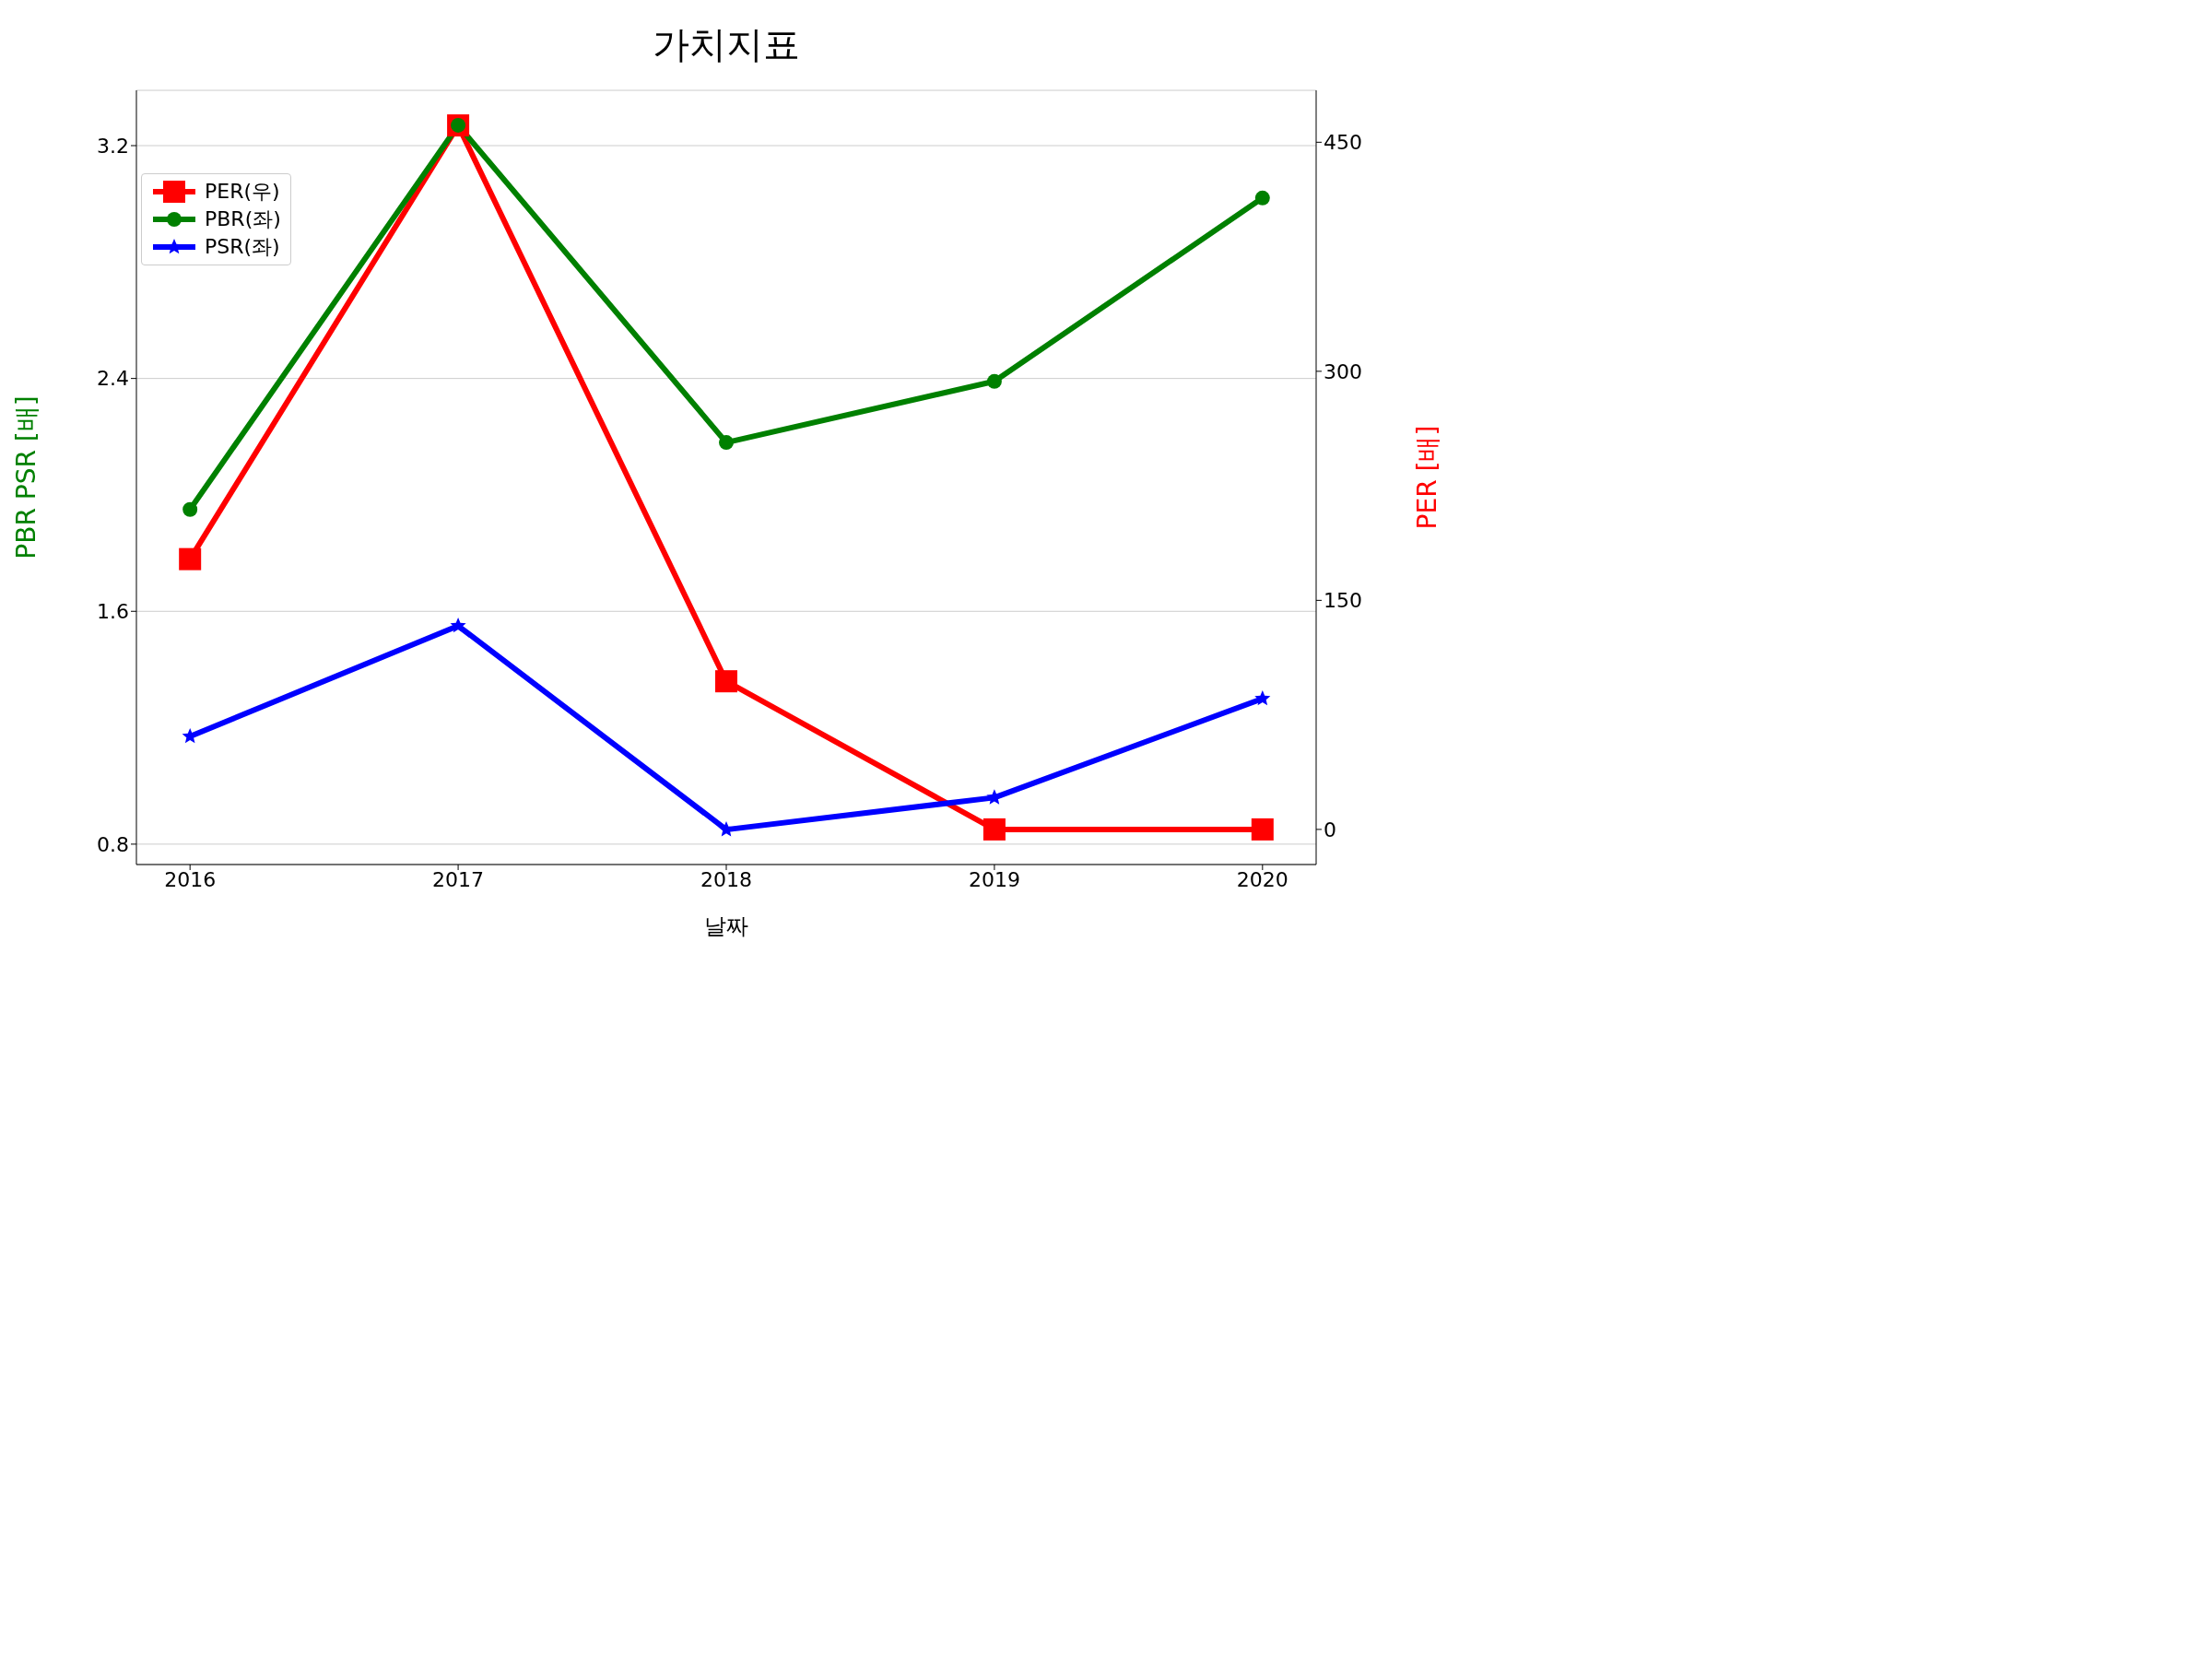 This screenshot has width=2212, height=1659. I want to click on y-tick-label: 0.8, so click(113, 844).